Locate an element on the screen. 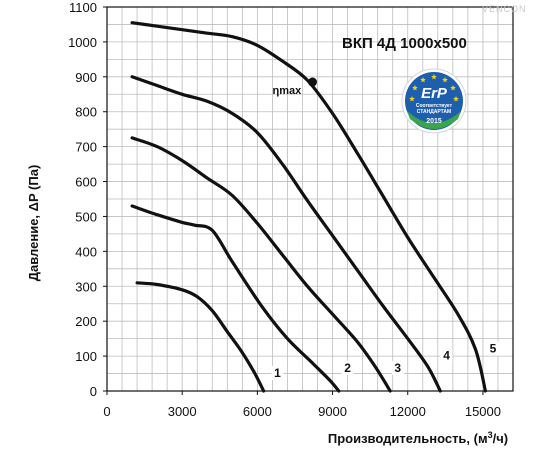 The height and width of the screenshot is (450, 550). x-tick-label: 12000 is located at coordinates (408, 411).